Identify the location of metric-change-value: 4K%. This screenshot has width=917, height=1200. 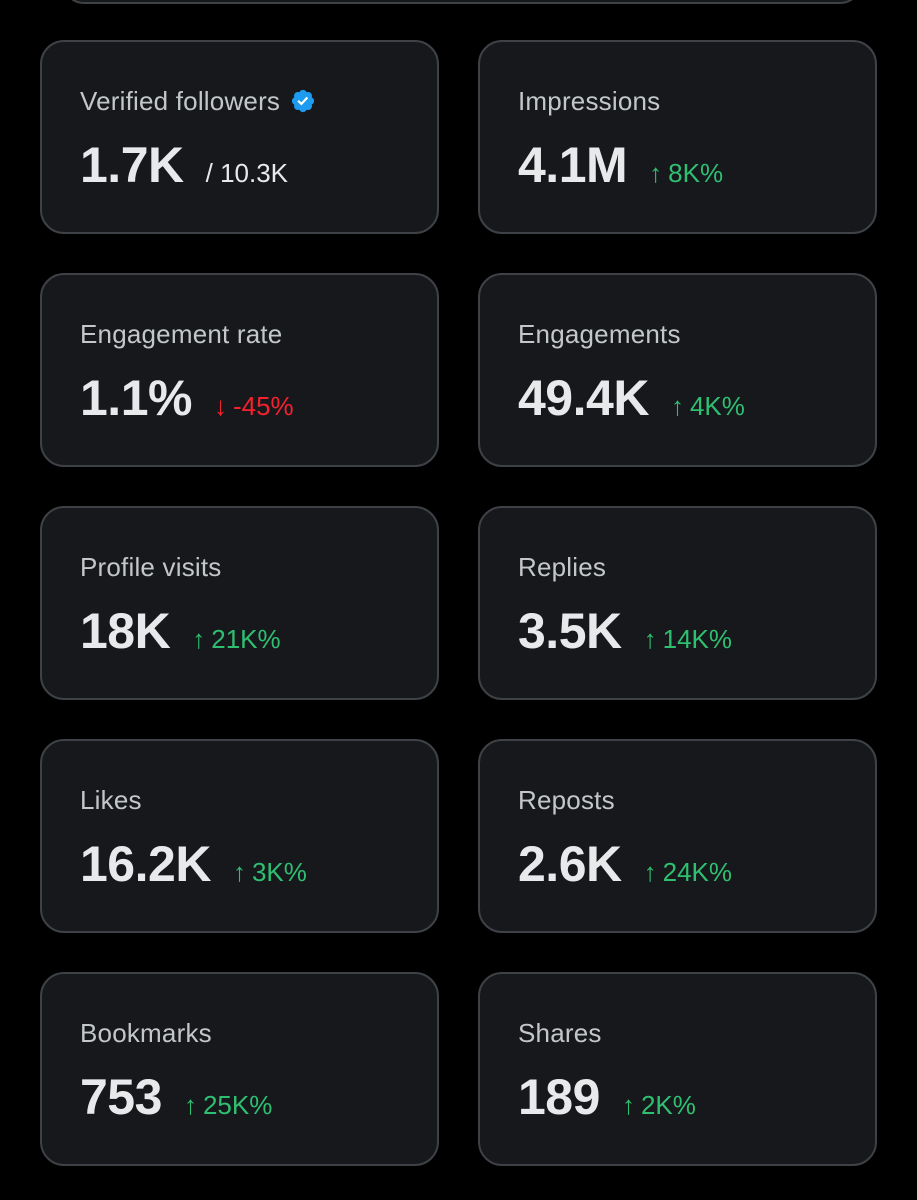
(717, 406).